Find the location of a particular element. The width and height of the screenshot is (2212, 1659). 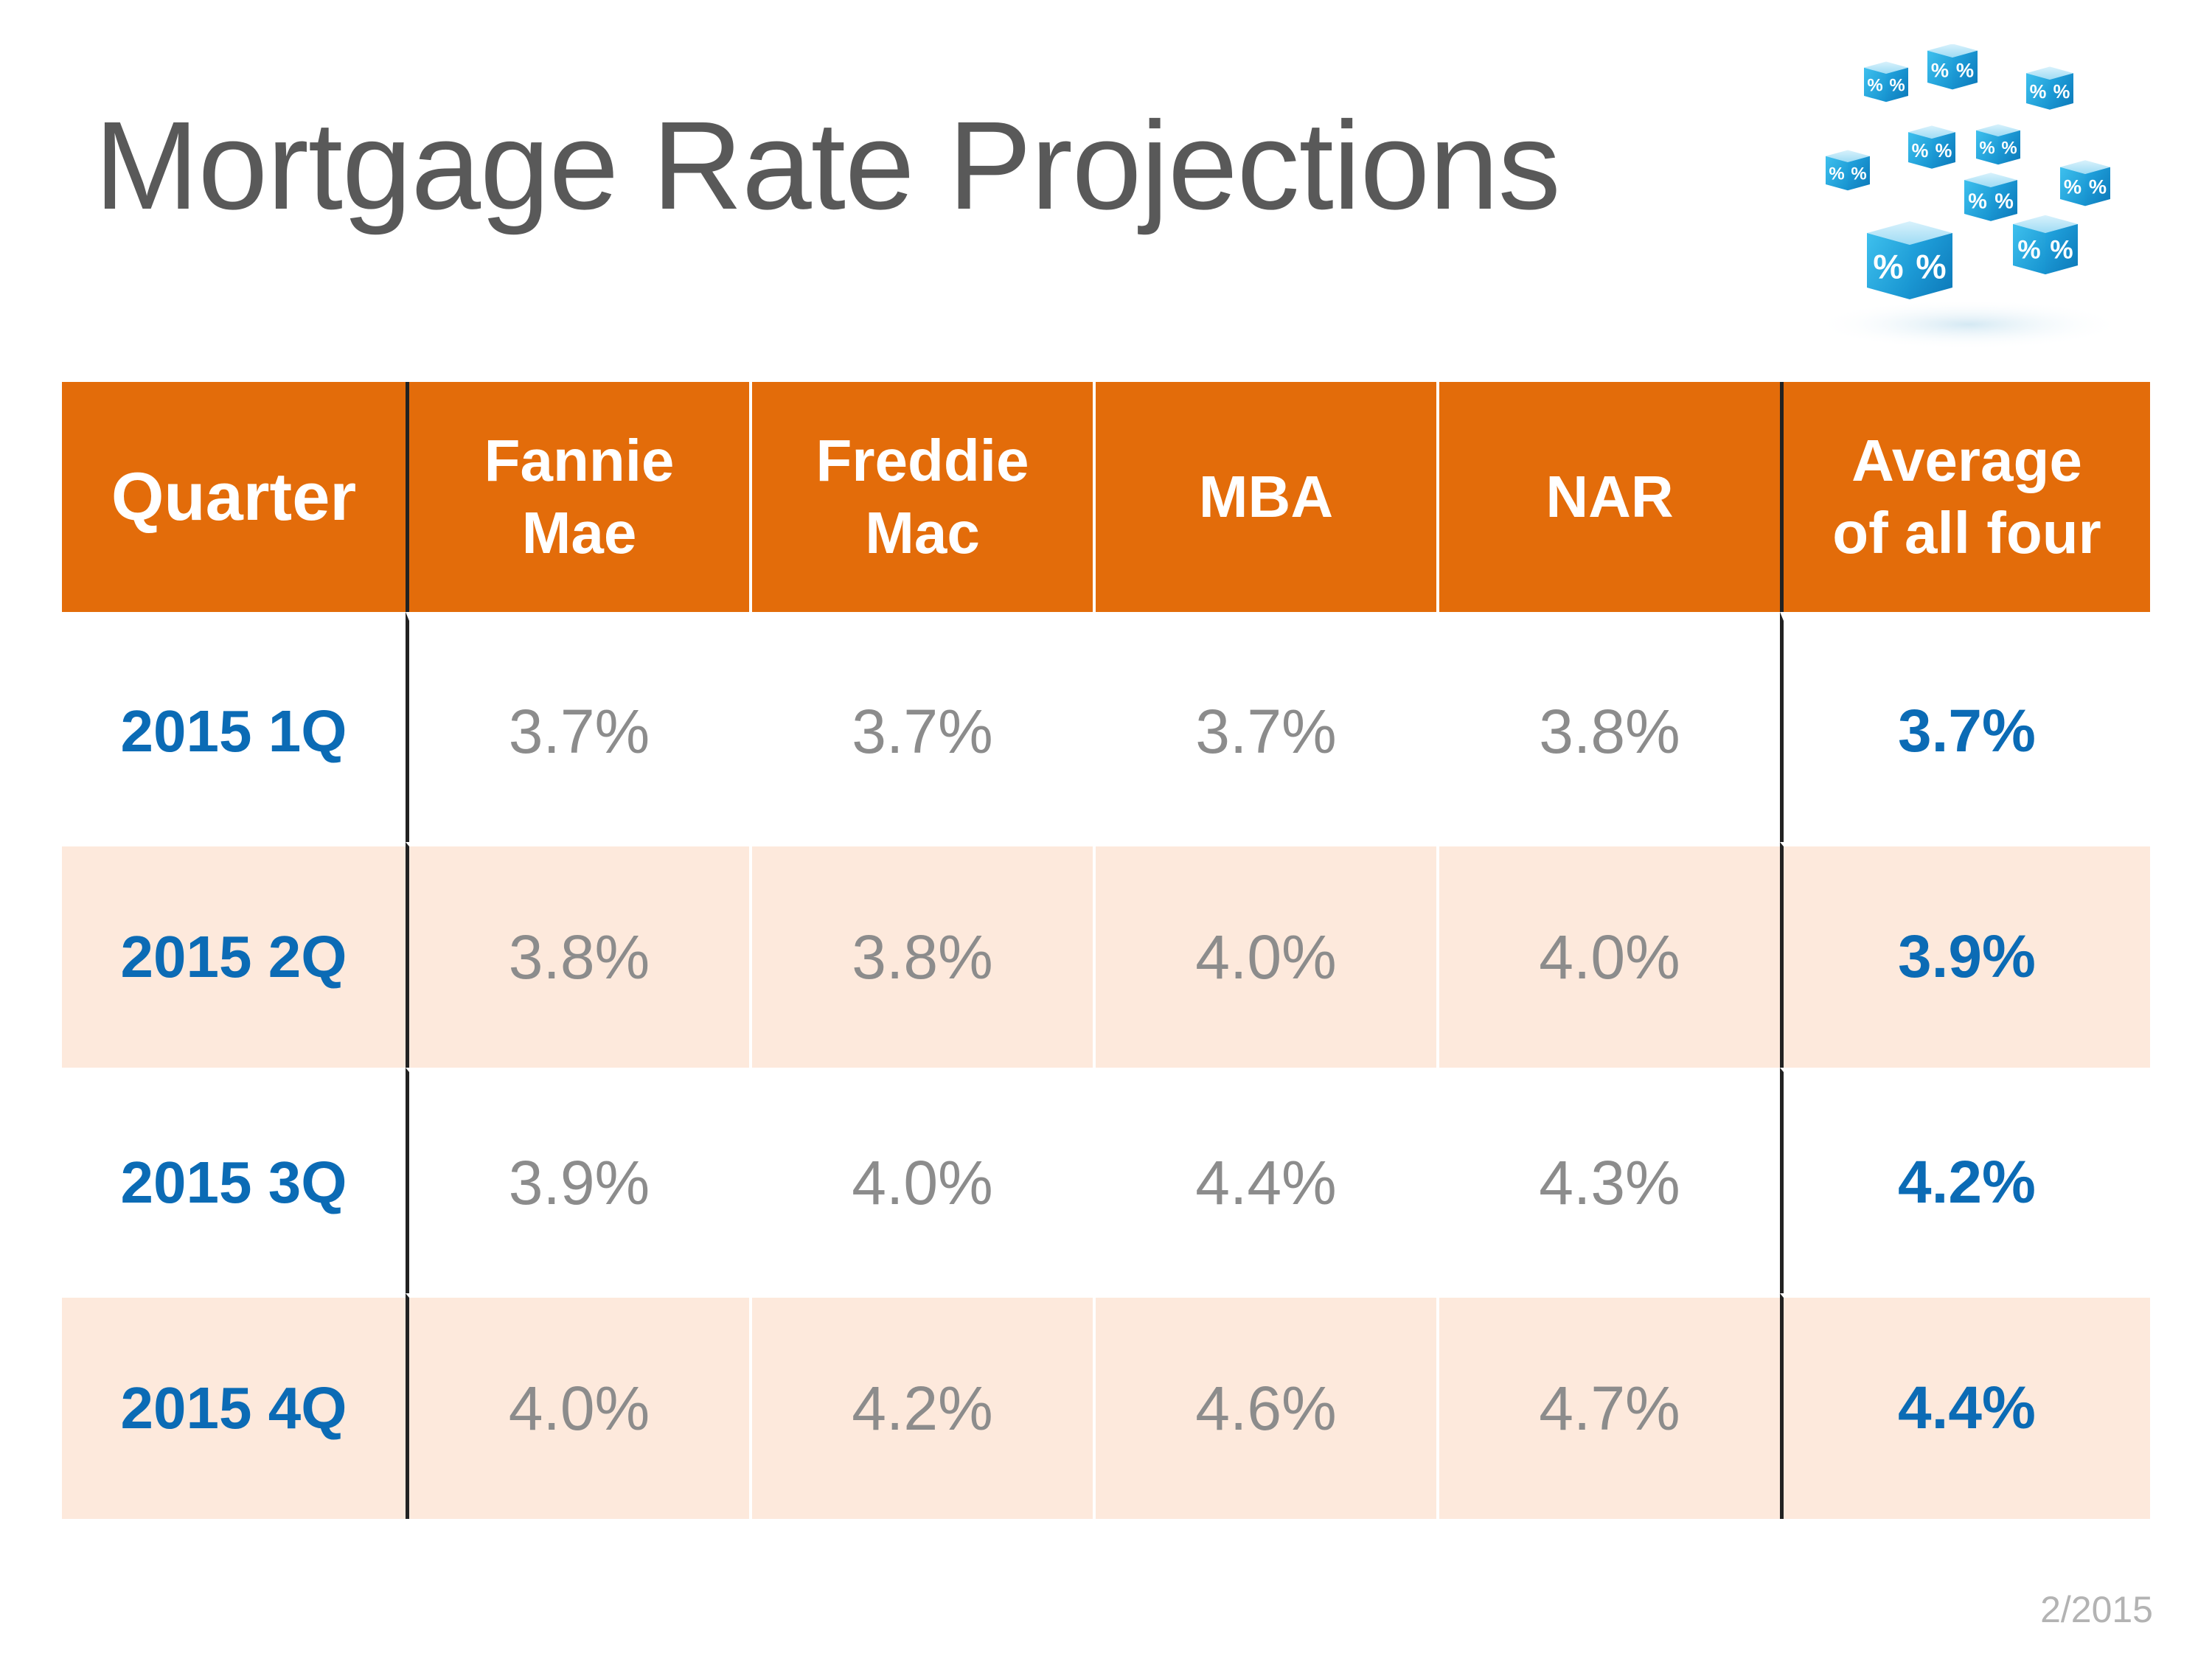

header-freddie-mac: Freddie Mac is located at coordinates (921, 497).